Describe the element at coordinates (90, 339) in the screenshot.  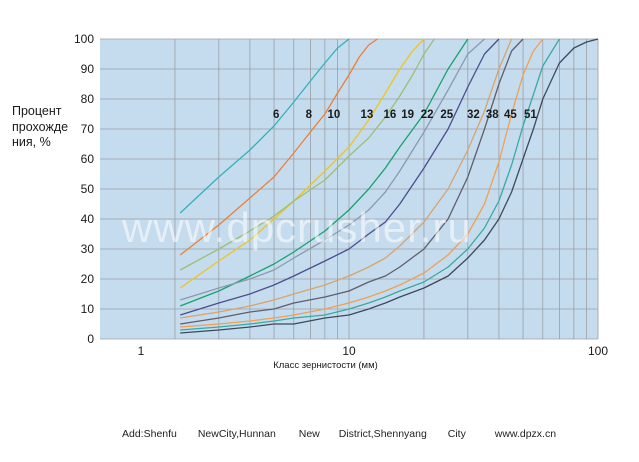
I see `y-tick-label: 0` at that location.